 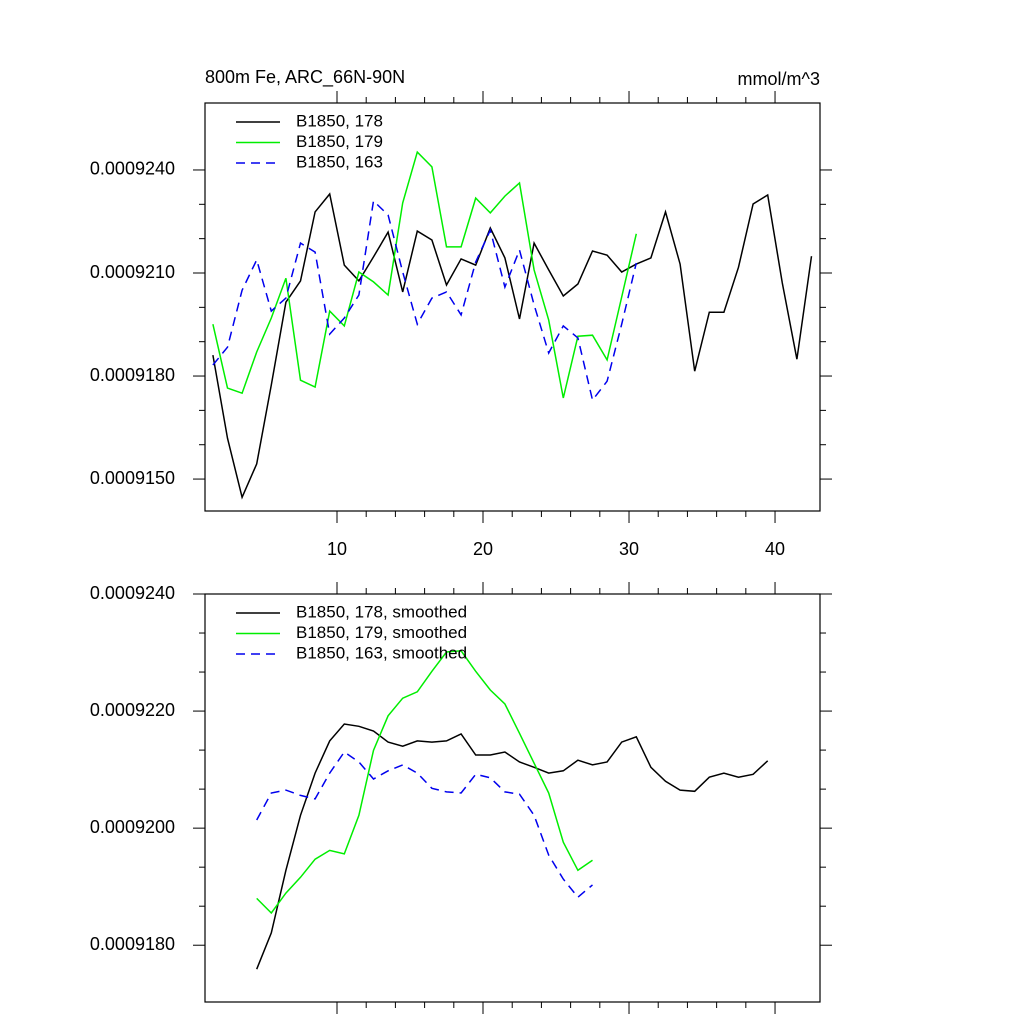 What do you see at coordinates (132, 710) in the screenshot?
I see `y-tick-label: 0.0009220` at bounding box center [132, 710].